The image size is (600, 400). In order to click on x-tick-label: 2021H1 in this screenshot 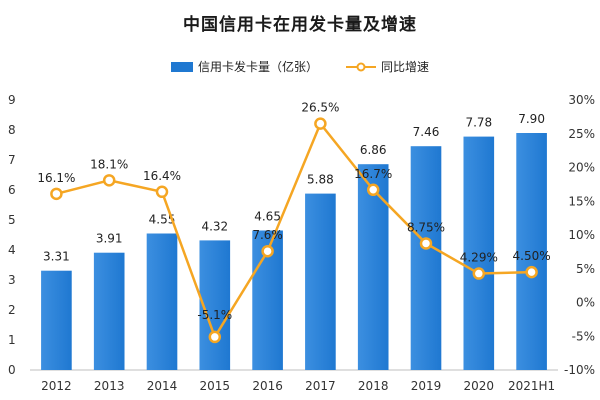, I will do `click(531, 386)`.